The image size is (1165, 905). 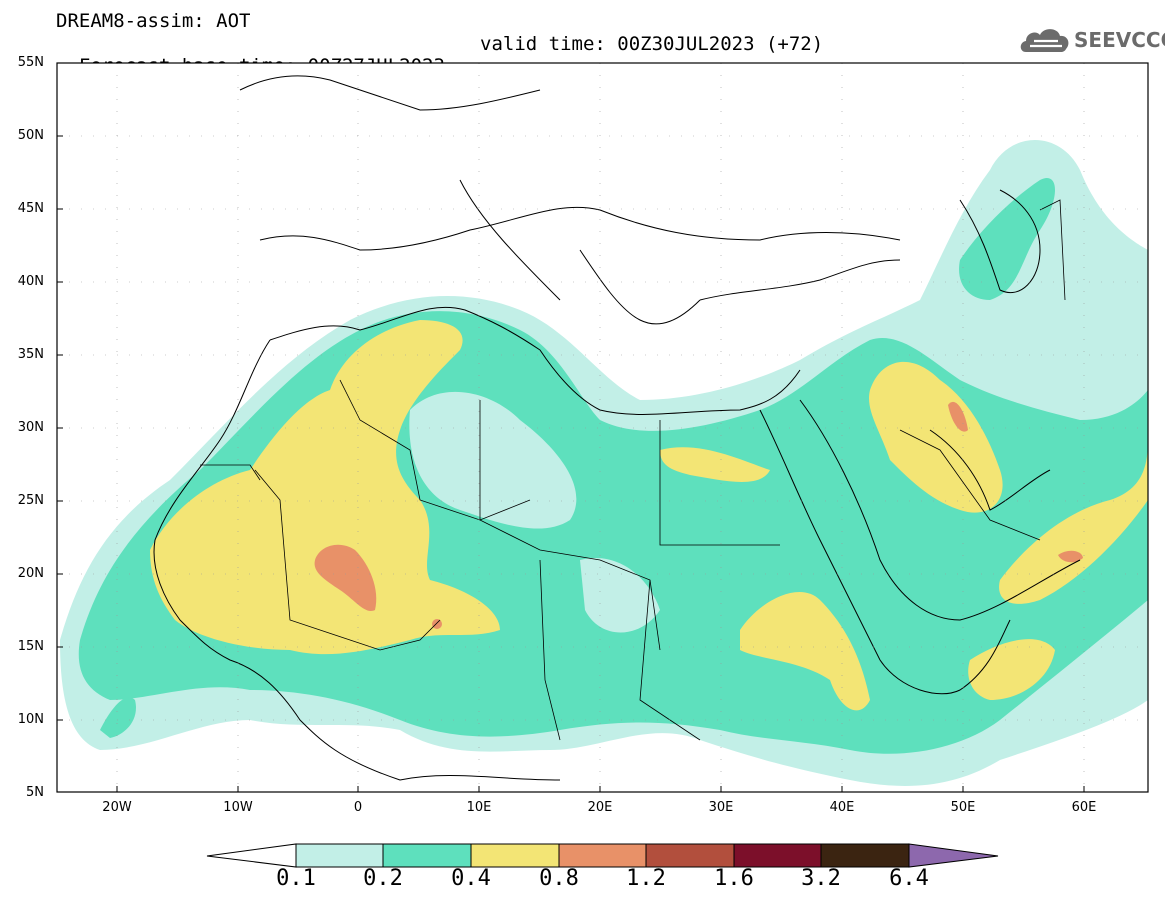 I want to click on colorbar-label: 3.2, so click(x=821, y=878).